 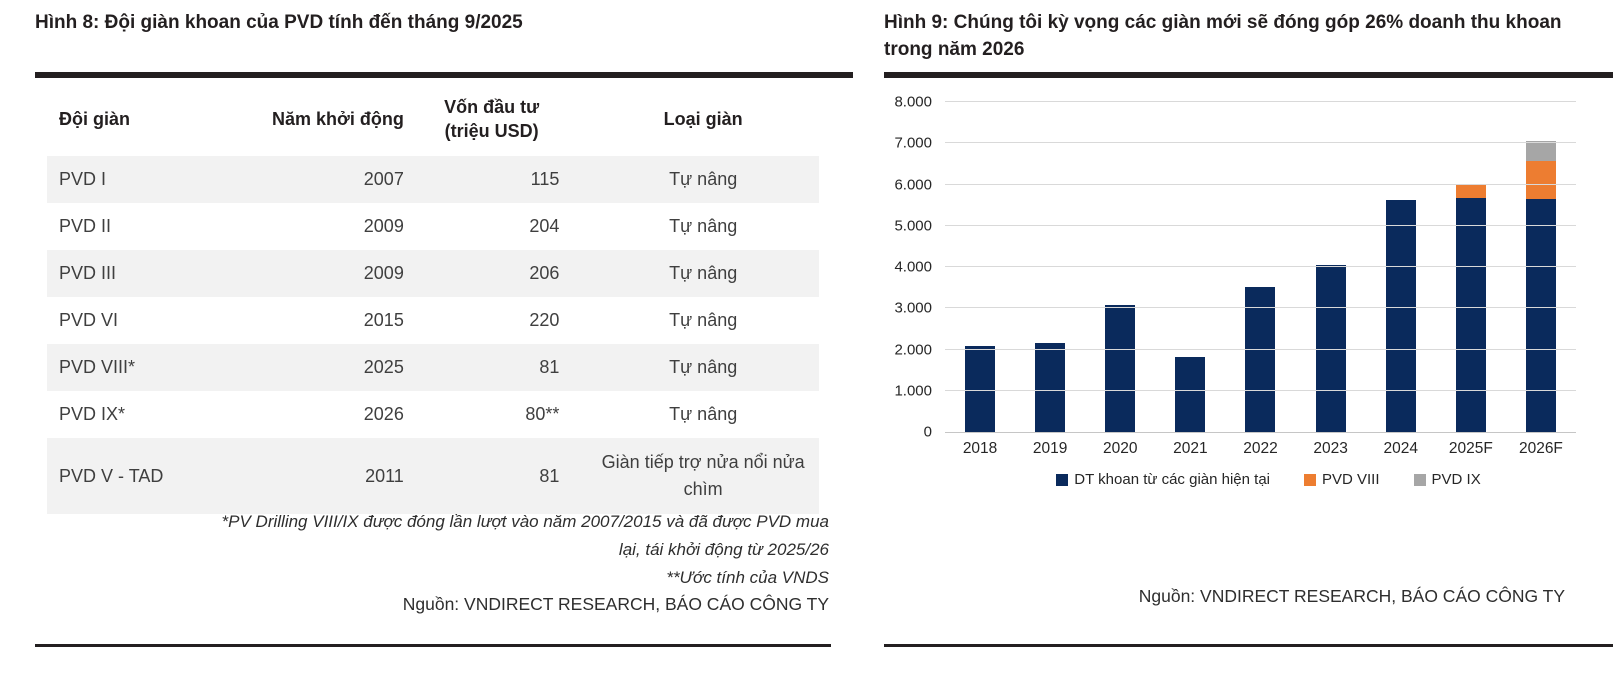 What do you see at coordinates (913, 349) in the screenshot?
I see `y-tick-label: 2.000` at bounding box center [913, 349].